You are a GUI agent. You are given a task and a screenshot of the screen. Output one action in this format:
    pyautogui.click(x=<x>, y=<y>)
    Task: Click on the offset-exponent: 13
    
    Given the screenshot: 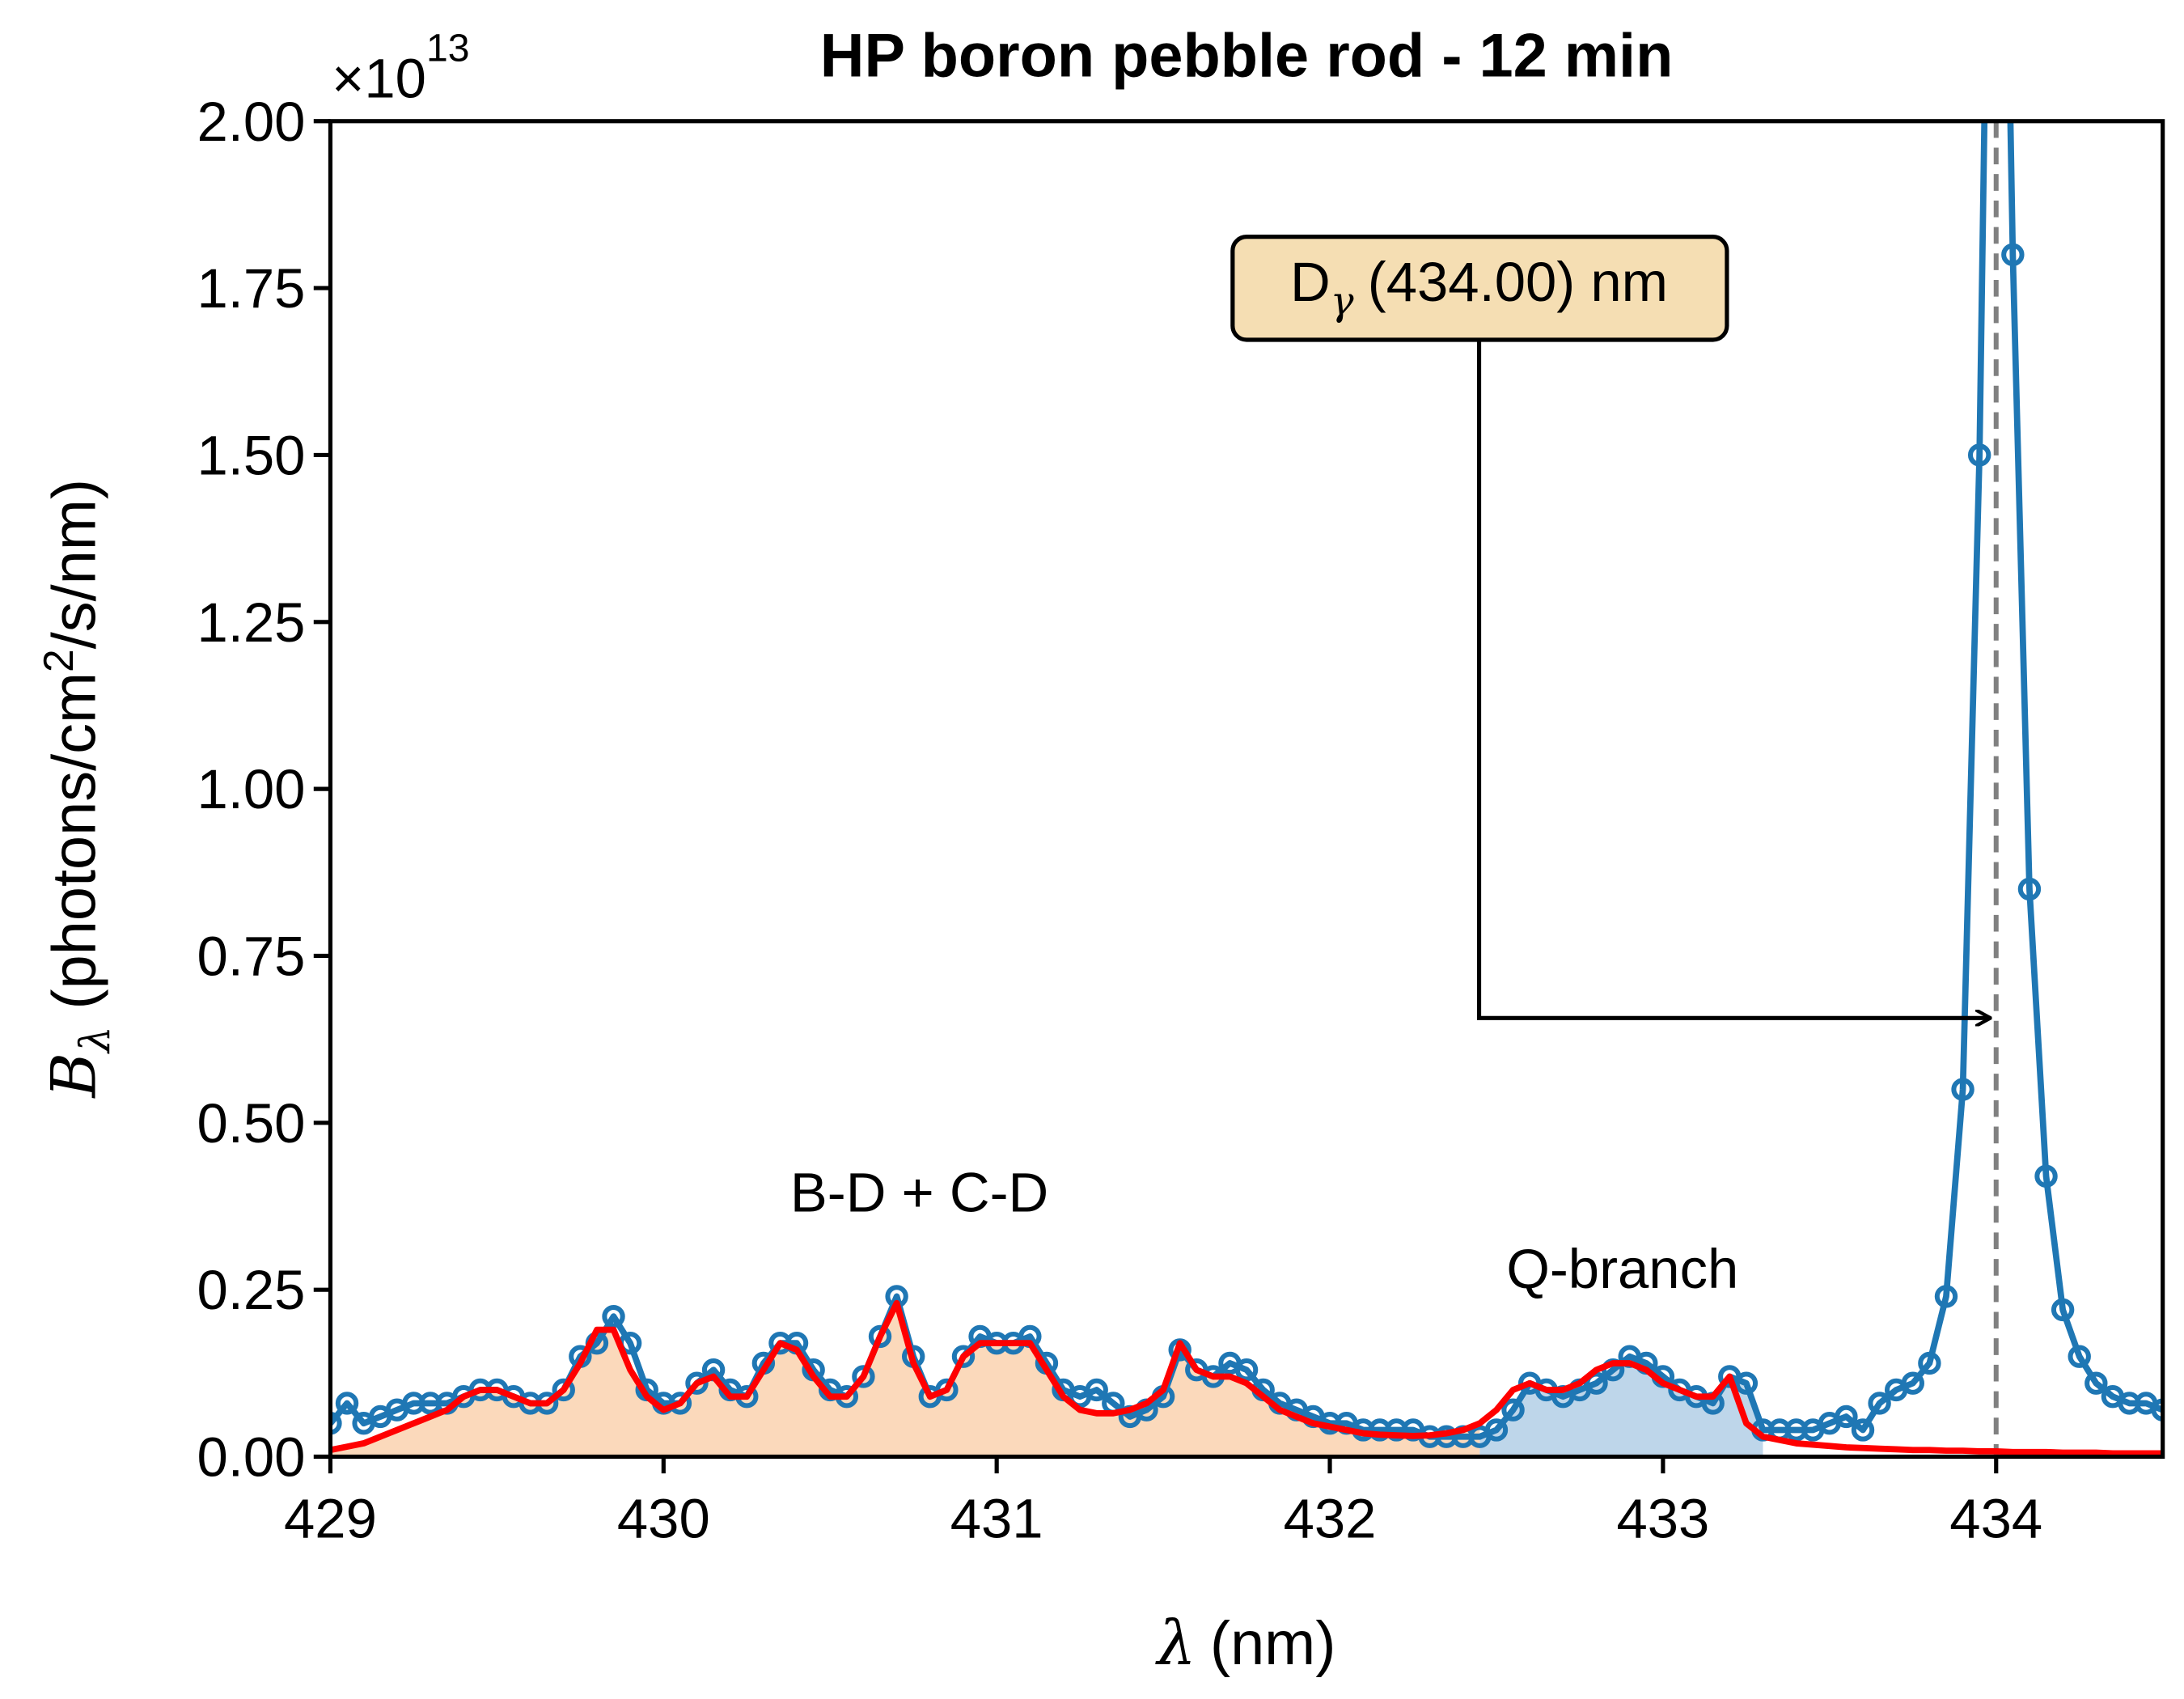 What is the action you would take?
    pyautogui.click(x=448, y=48)
    